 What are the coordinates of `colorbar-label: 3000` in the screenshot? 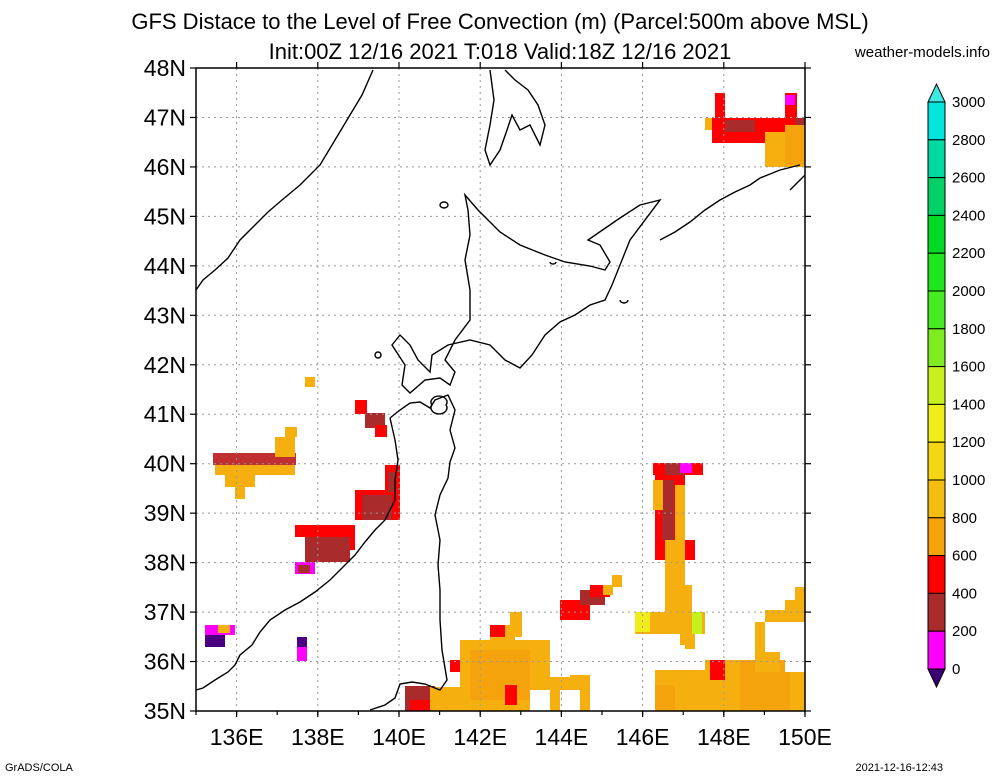 It's located at (968, 102).